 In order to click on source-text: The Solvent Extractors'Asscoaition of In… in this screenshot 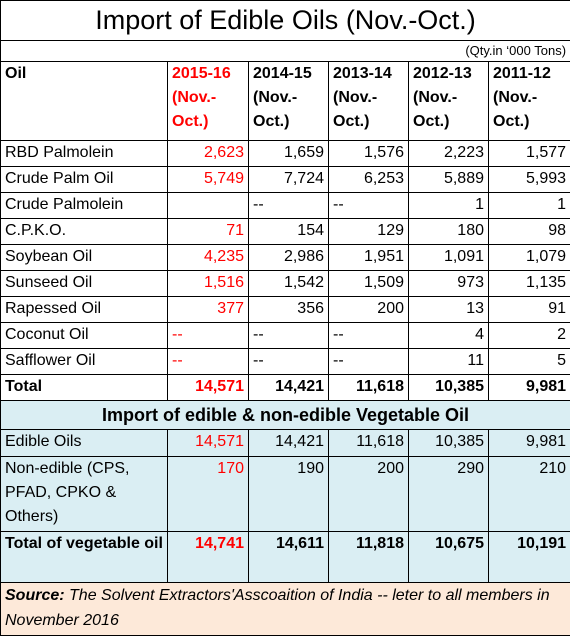, I will do `click(277, 608)`.